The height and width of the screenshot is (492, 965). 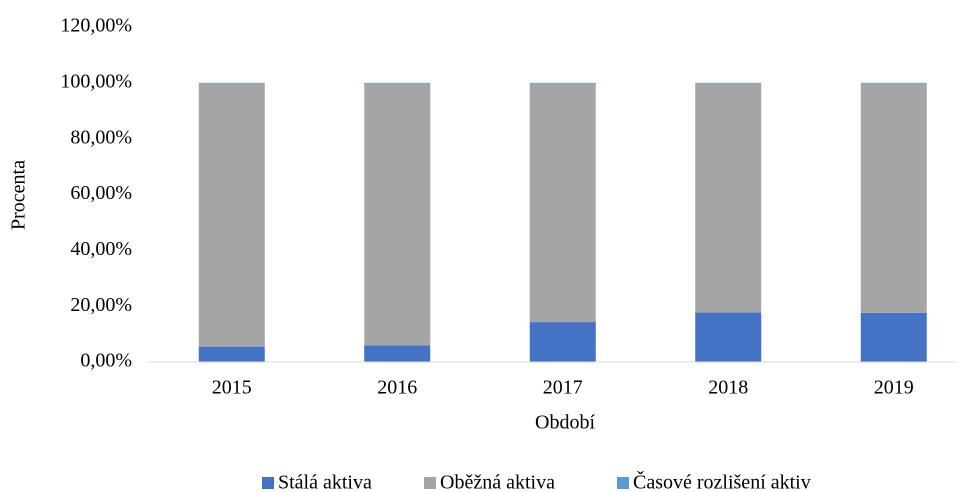 What do you see at coordinates (563, 388) in the screenshot?
I see `x-tick-label: 2017` at bounding box center [563, 388].